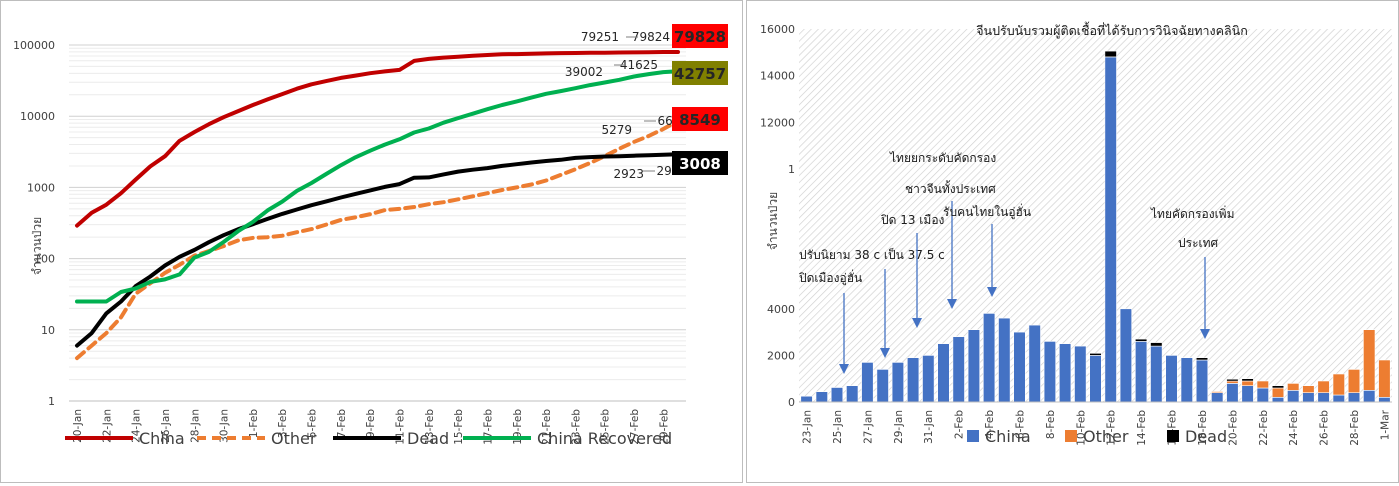  Describe the element at coordinates (225, 426) in the screenshot. I see `x-tick-label: 30-Jan` at that location.